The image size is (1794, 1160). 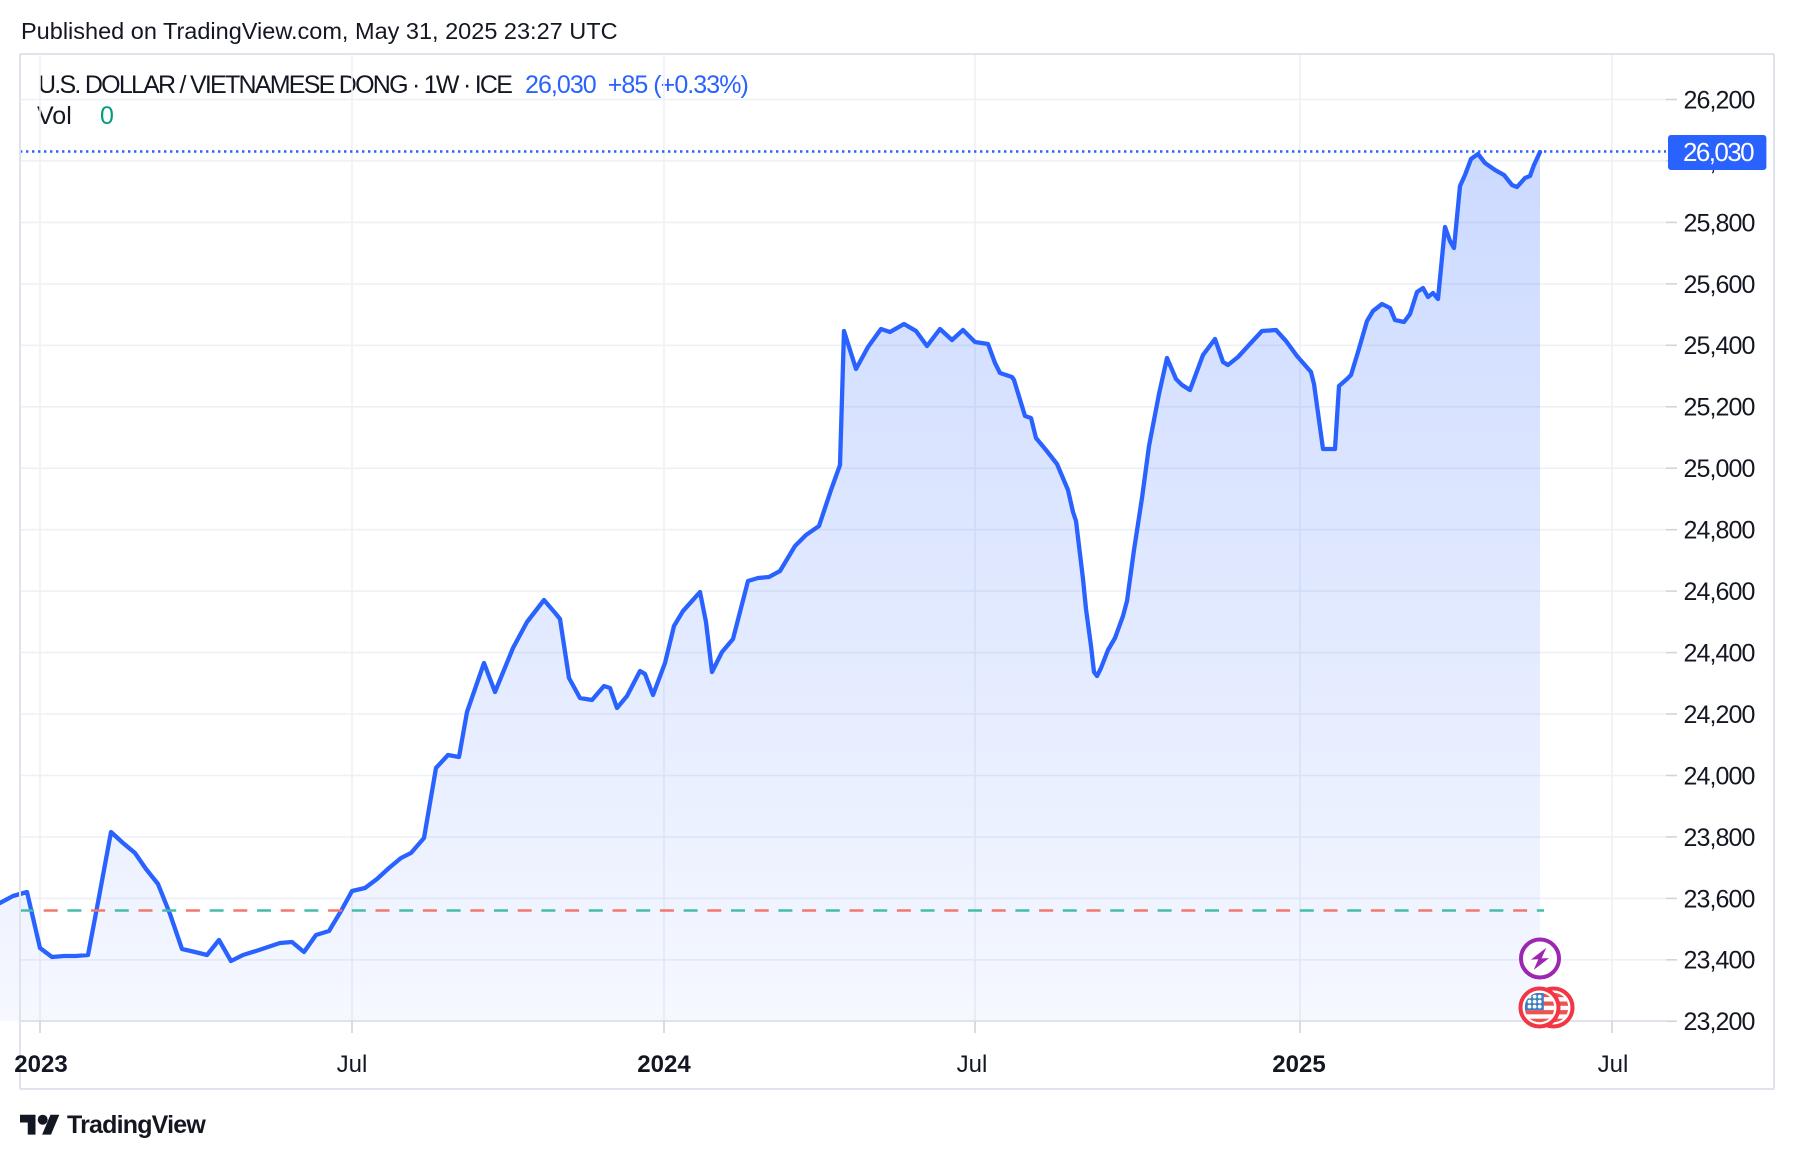 What do you see at coordinates (1718, 592) in the screenshot?
I see `svg-text: 24,600` at bounding box center [1718, 592].